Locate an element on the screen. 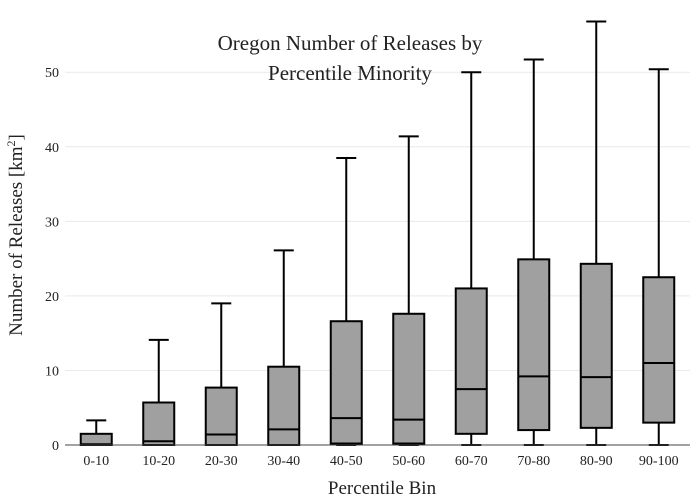 This screenshot has height=500, width=700. y-axis-label: Number of Releases [km2] is located at coordinates (15, 235).